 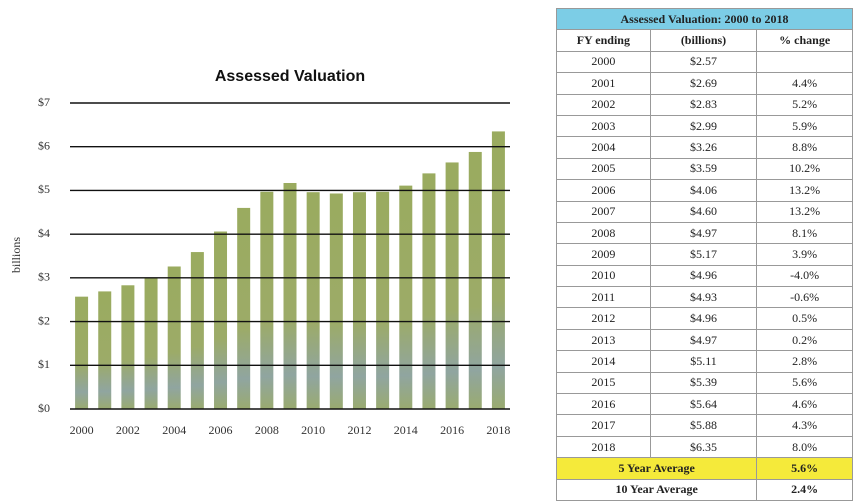 What do you see at coordinates (804, 211) in the screenshot?
I see `cell: 13.2%` at bounding box center [804, 211].